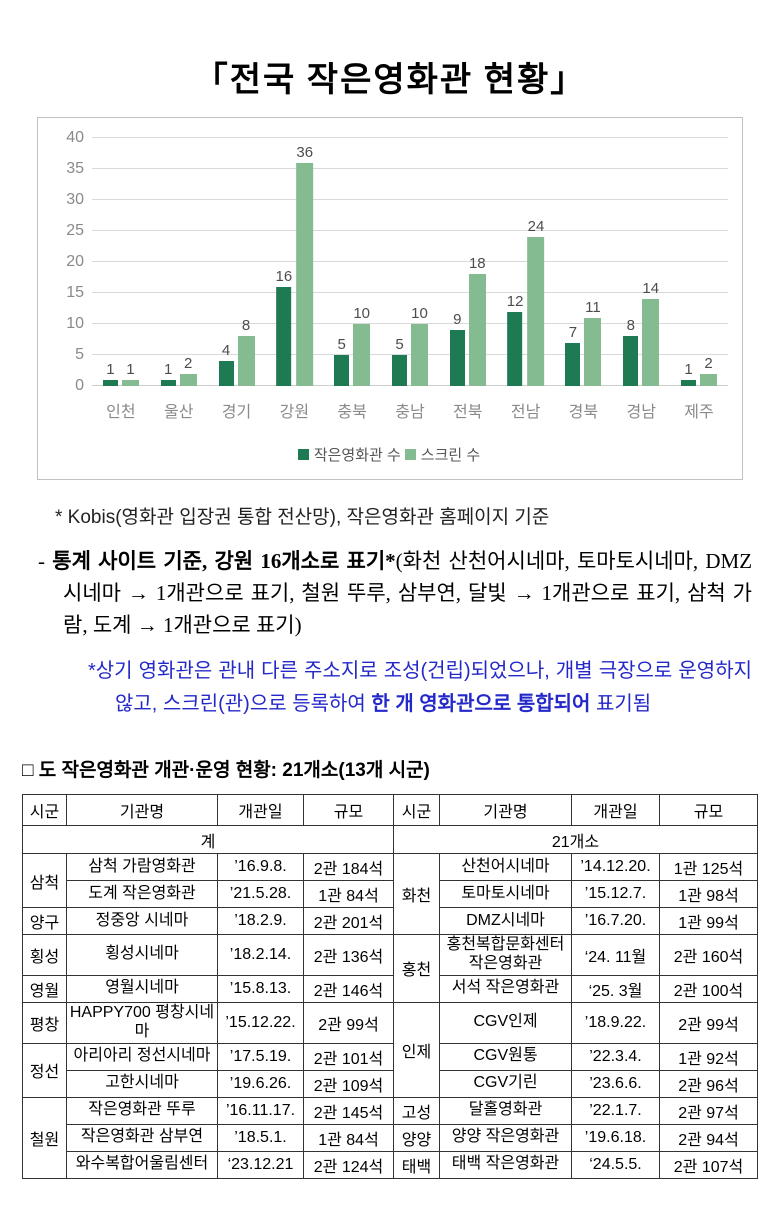 This screenshot has width=780, height=1205. What do you see at coordinates (615, 1164) in the screenshot?
I see `table-cell-open-date: ‘24.5.5.` at bounding box center [615, 1164].